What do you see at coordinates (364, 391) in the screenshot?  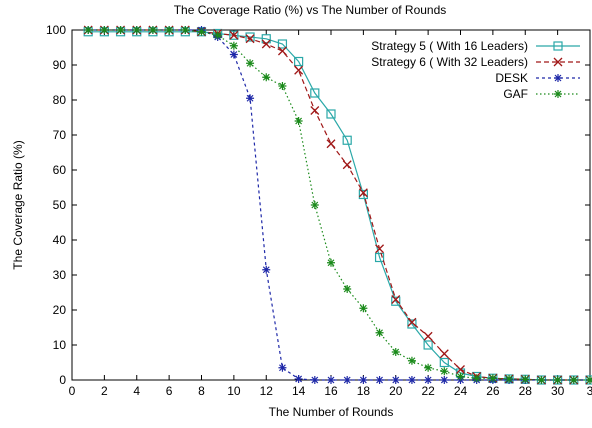 I see `x-tick-label: 18` at bounding box center [364, 391].